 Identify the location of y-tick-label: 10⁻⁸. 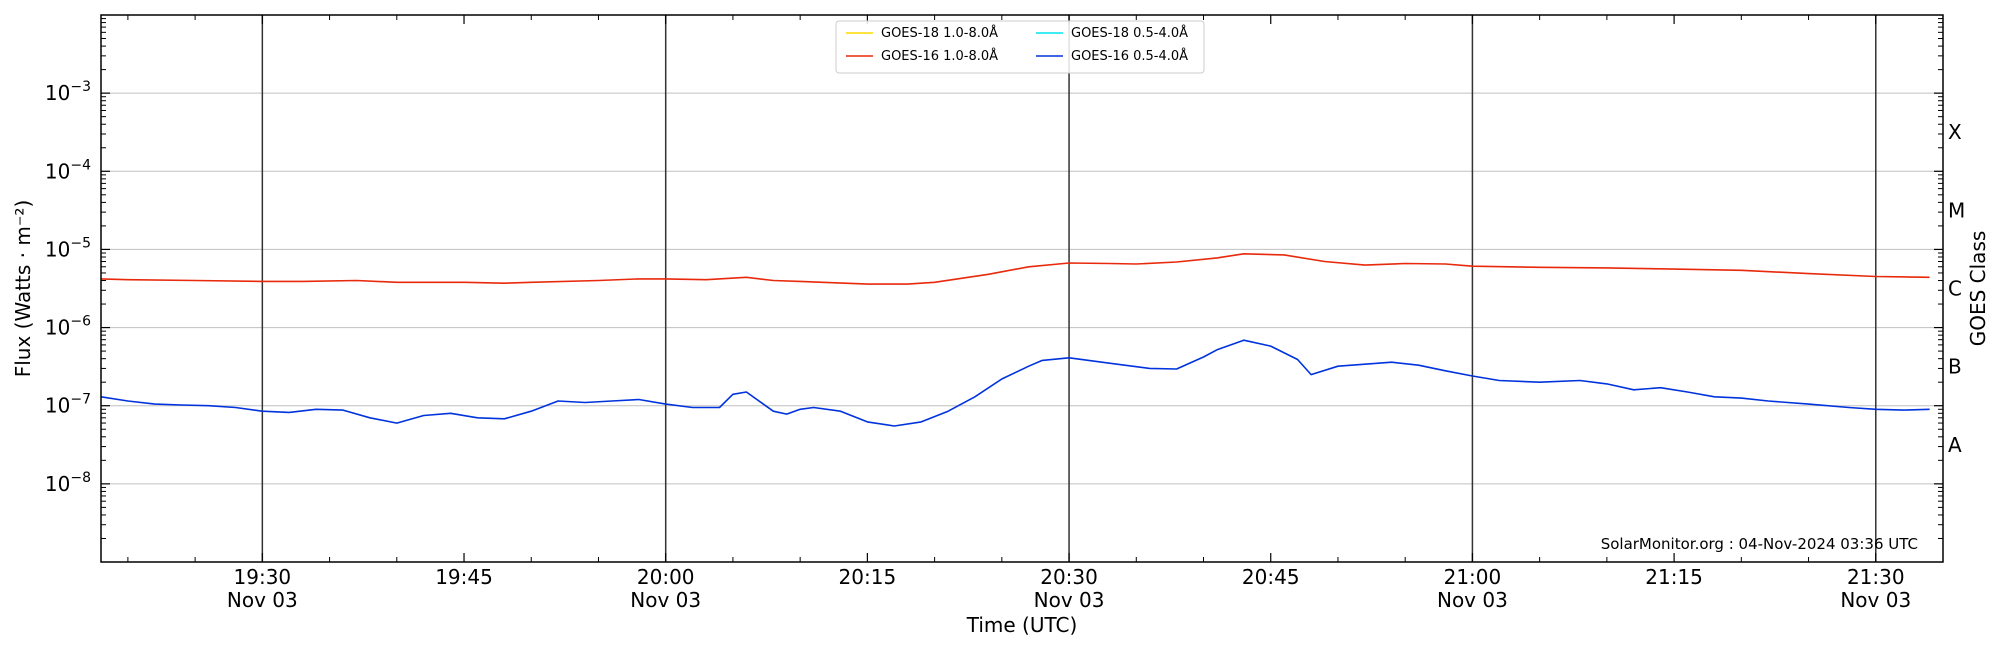
(68, 483).